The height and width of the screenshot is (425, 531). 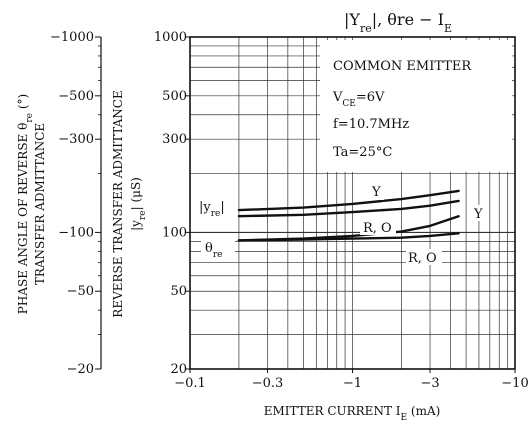 I want to click on main-y-tick-label: 500, so click(x=174, y=96).